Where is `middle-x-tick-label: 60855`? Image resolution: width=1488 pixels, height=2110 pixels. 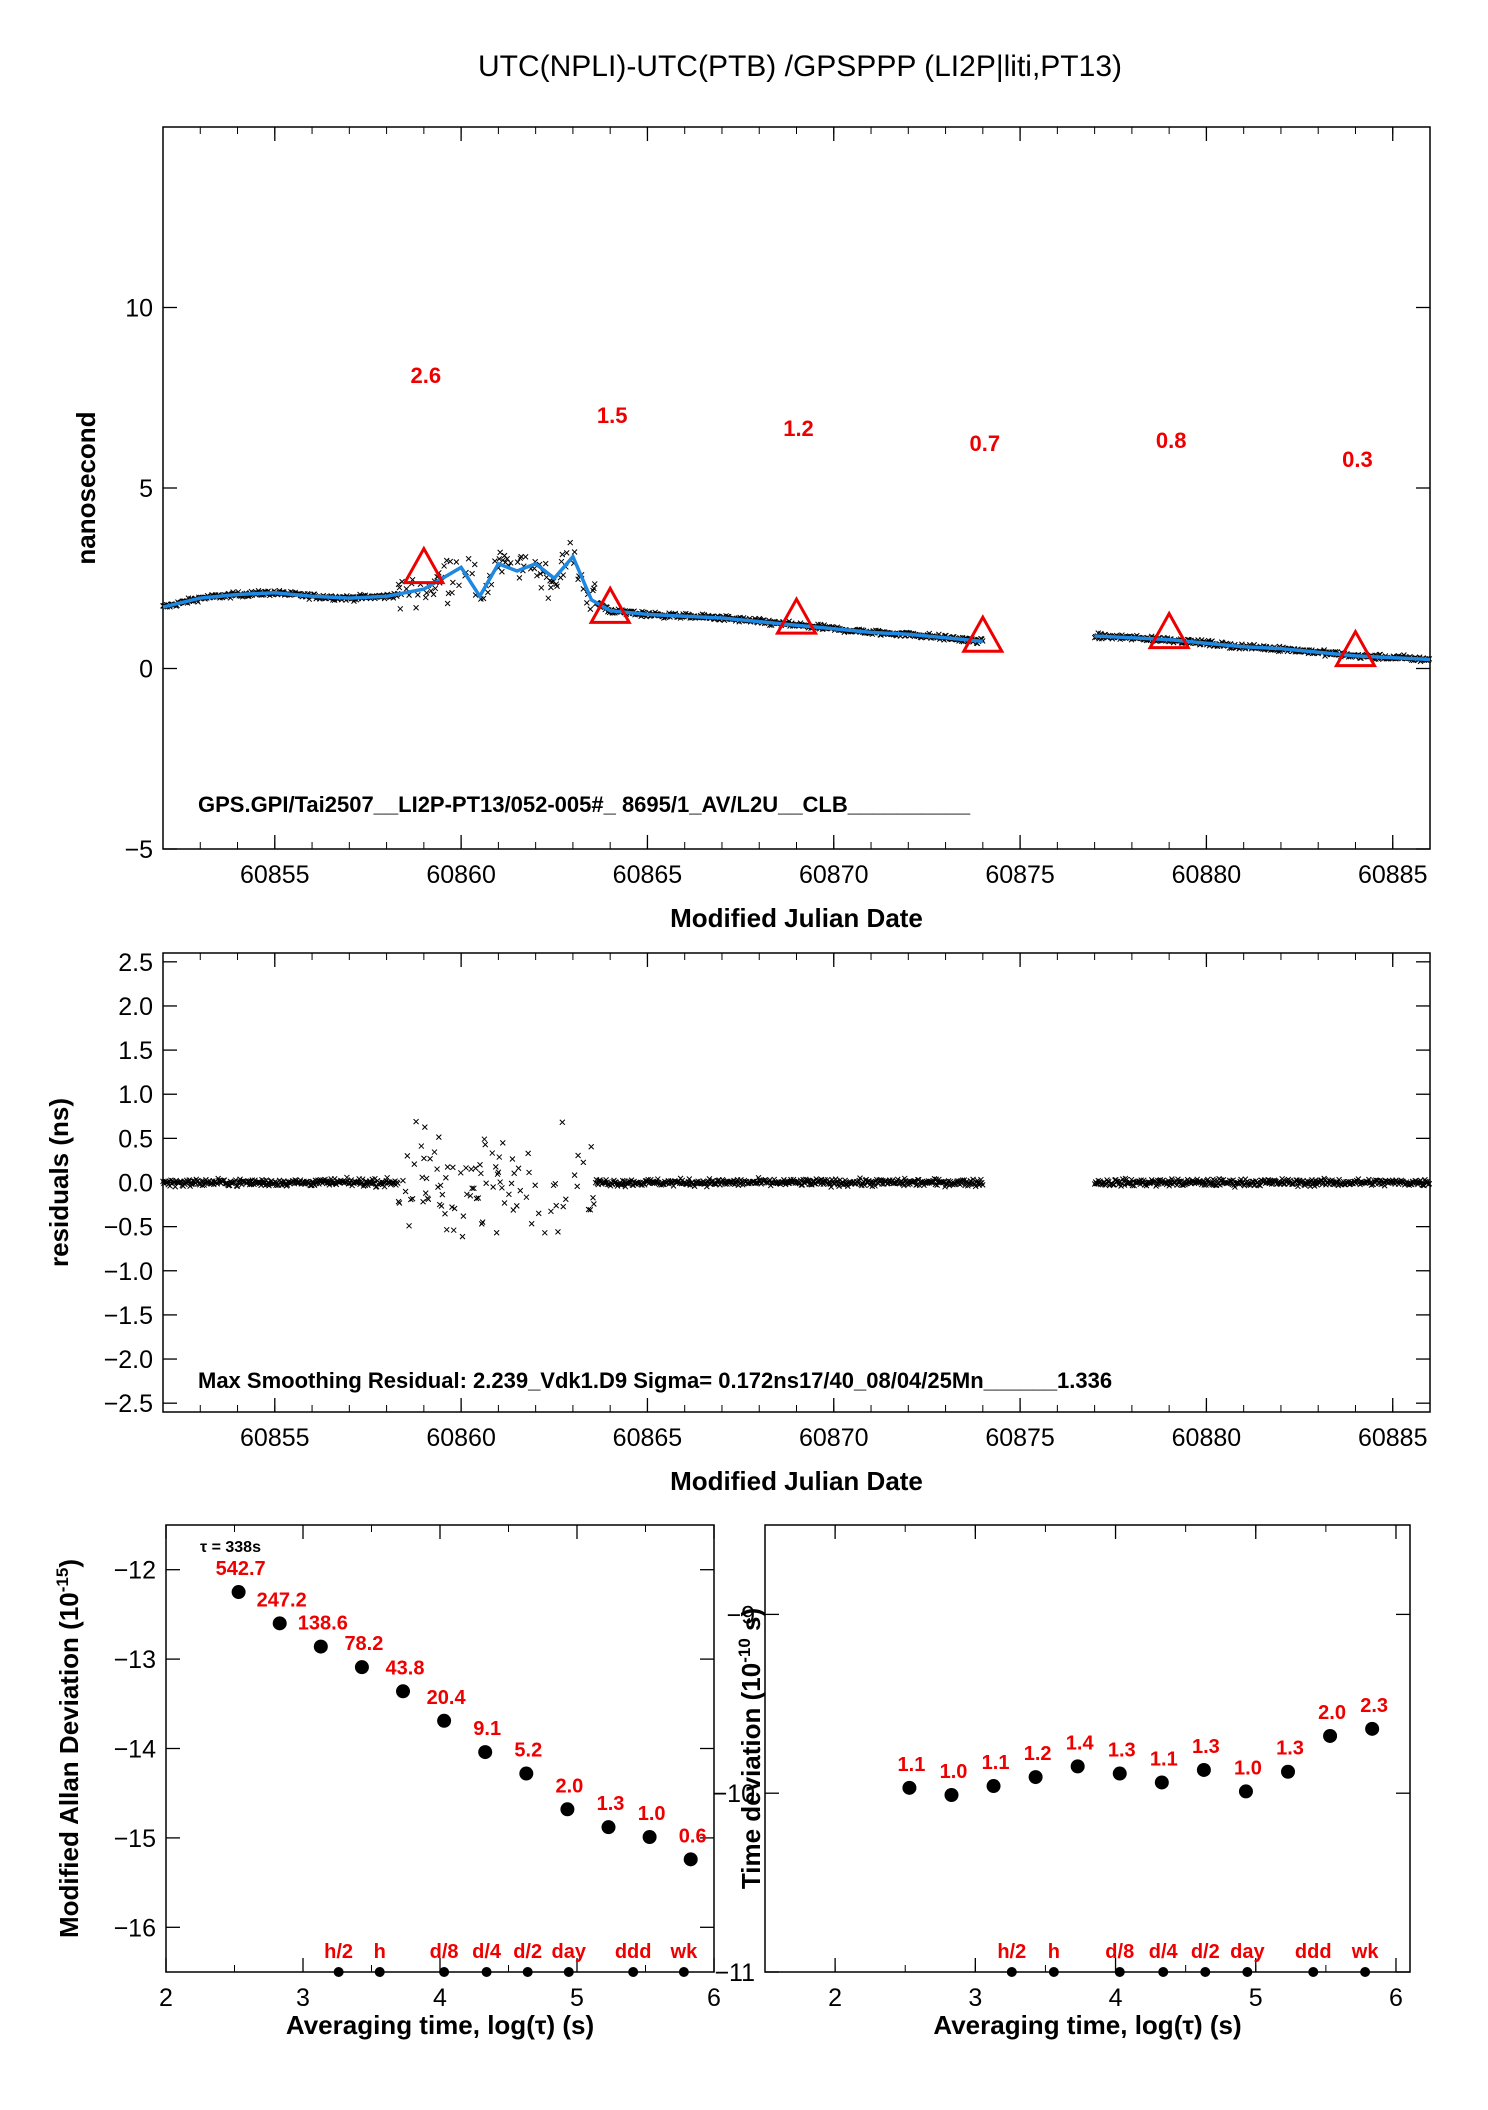
middle-x-tick-label: 60855 is located at coordinates (275, 1438).